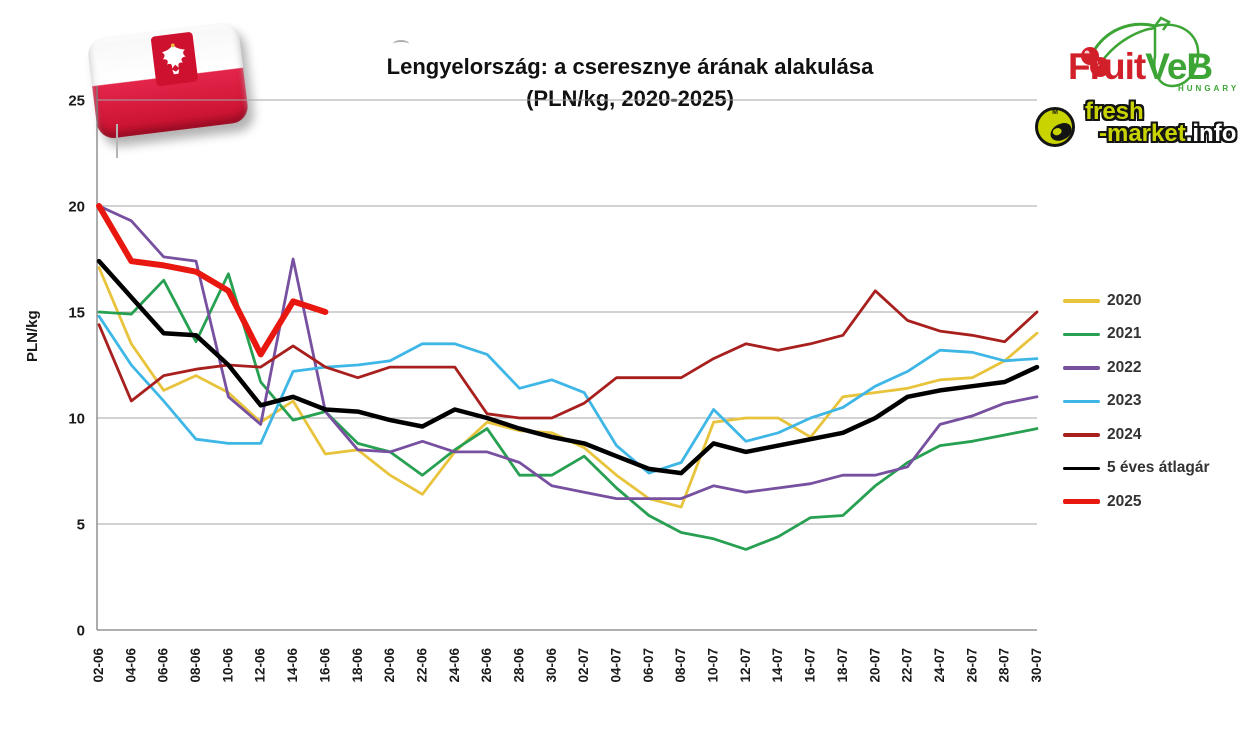 Image resolution: width=1255 pixels, height=744 pixels. Describe the element at coordinates (1158, 468) in the screenshot. I see `legend-label-5-éves-átlagár: 5 éves átlagár` at that location.